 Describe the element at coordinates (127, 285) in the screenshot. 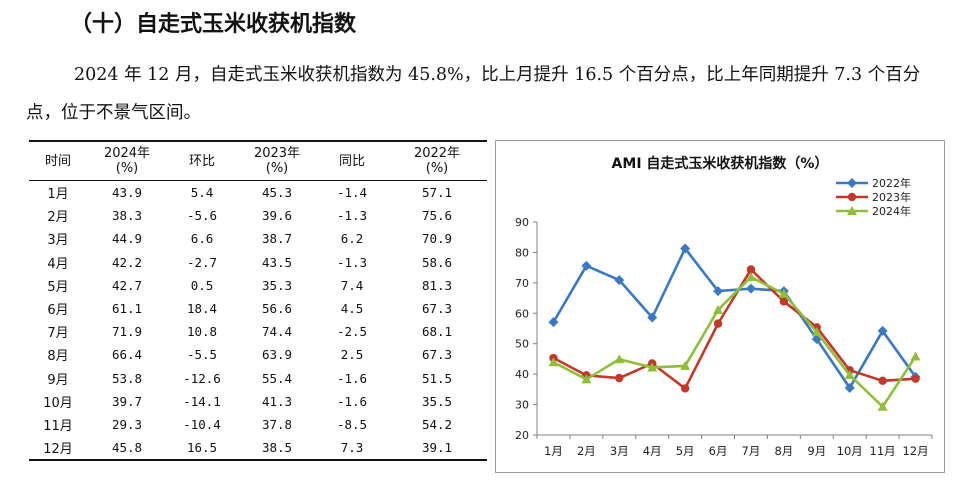

I see `value-cell: 42.7` at that location.